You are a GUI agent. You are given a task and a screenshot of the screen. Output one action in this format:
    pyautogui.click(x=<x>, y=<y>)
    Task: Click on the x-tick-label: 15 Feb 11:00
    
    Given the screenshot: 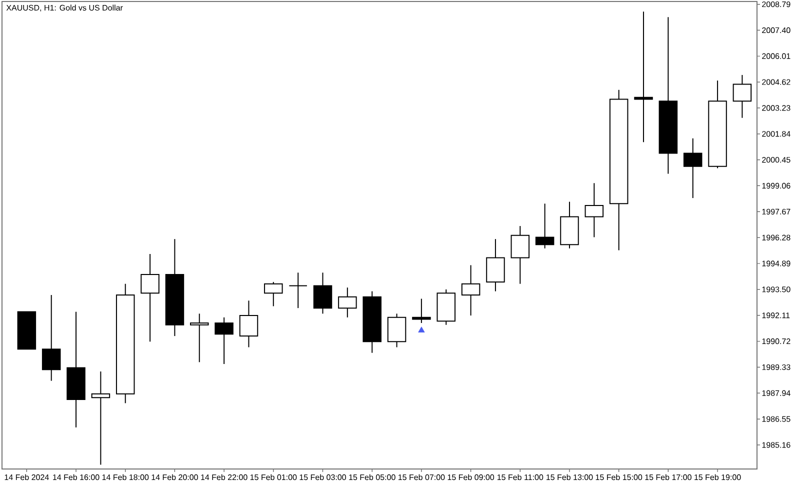 What is the action you would take?
    pyautogui.click(x=520, y=477)
    